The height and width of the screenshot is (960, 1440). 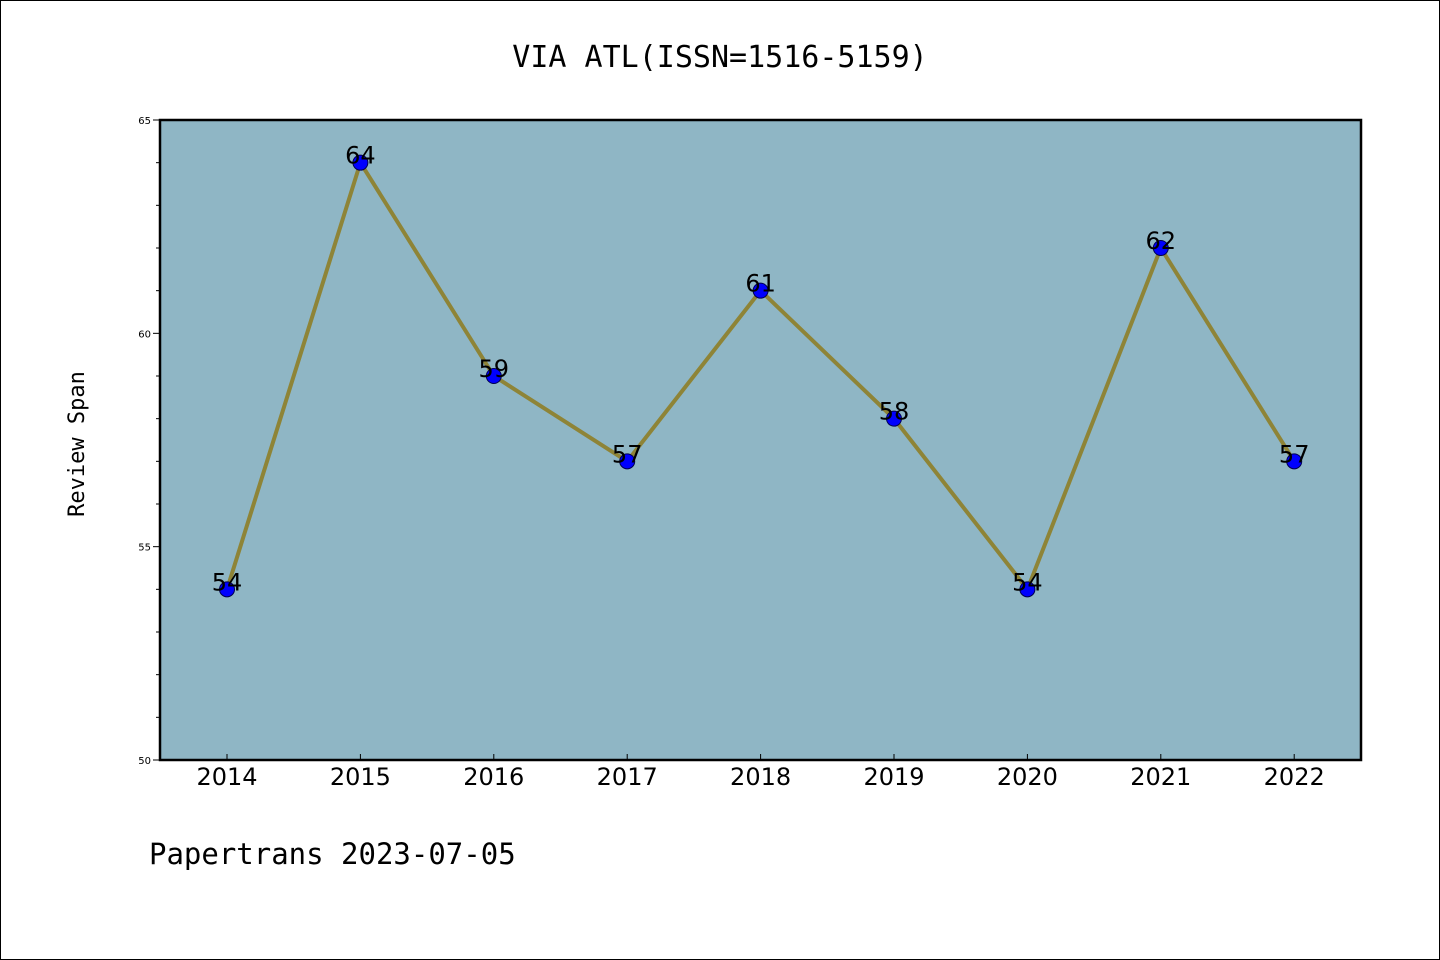 What do you see at coordinates (1294, 777) in the screenshot?
I see `x-tick-label: 2022` at bounding box center [1294, 777].